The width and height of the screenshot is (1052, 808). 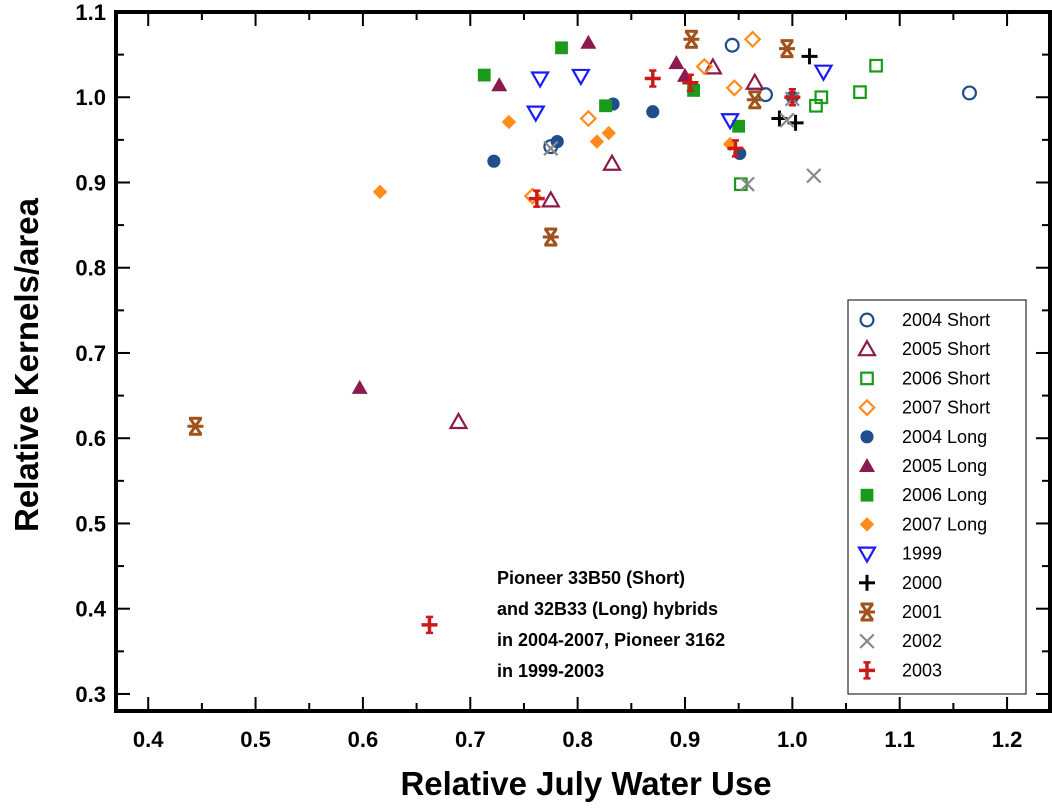 I want to click on legend-label: 2005 Long, so click(x=944, y=466).